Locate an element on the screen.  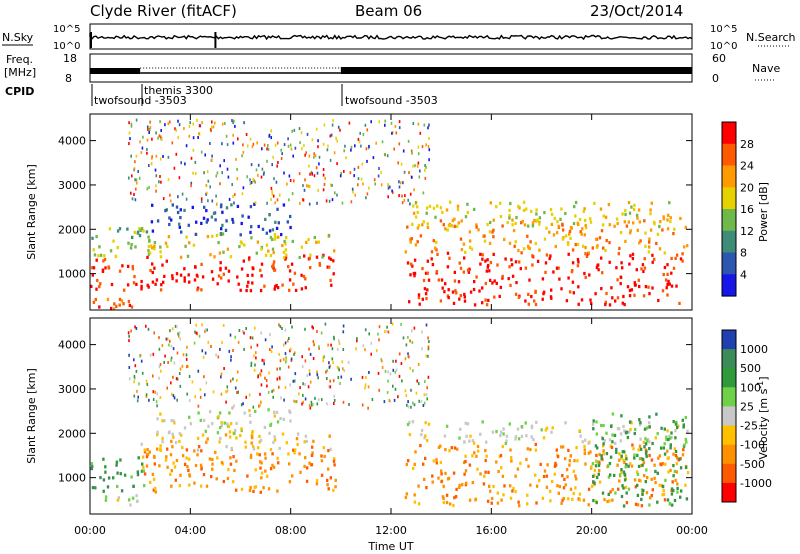
x-tick-label: 00:00 is located at coordinates (90, 530).